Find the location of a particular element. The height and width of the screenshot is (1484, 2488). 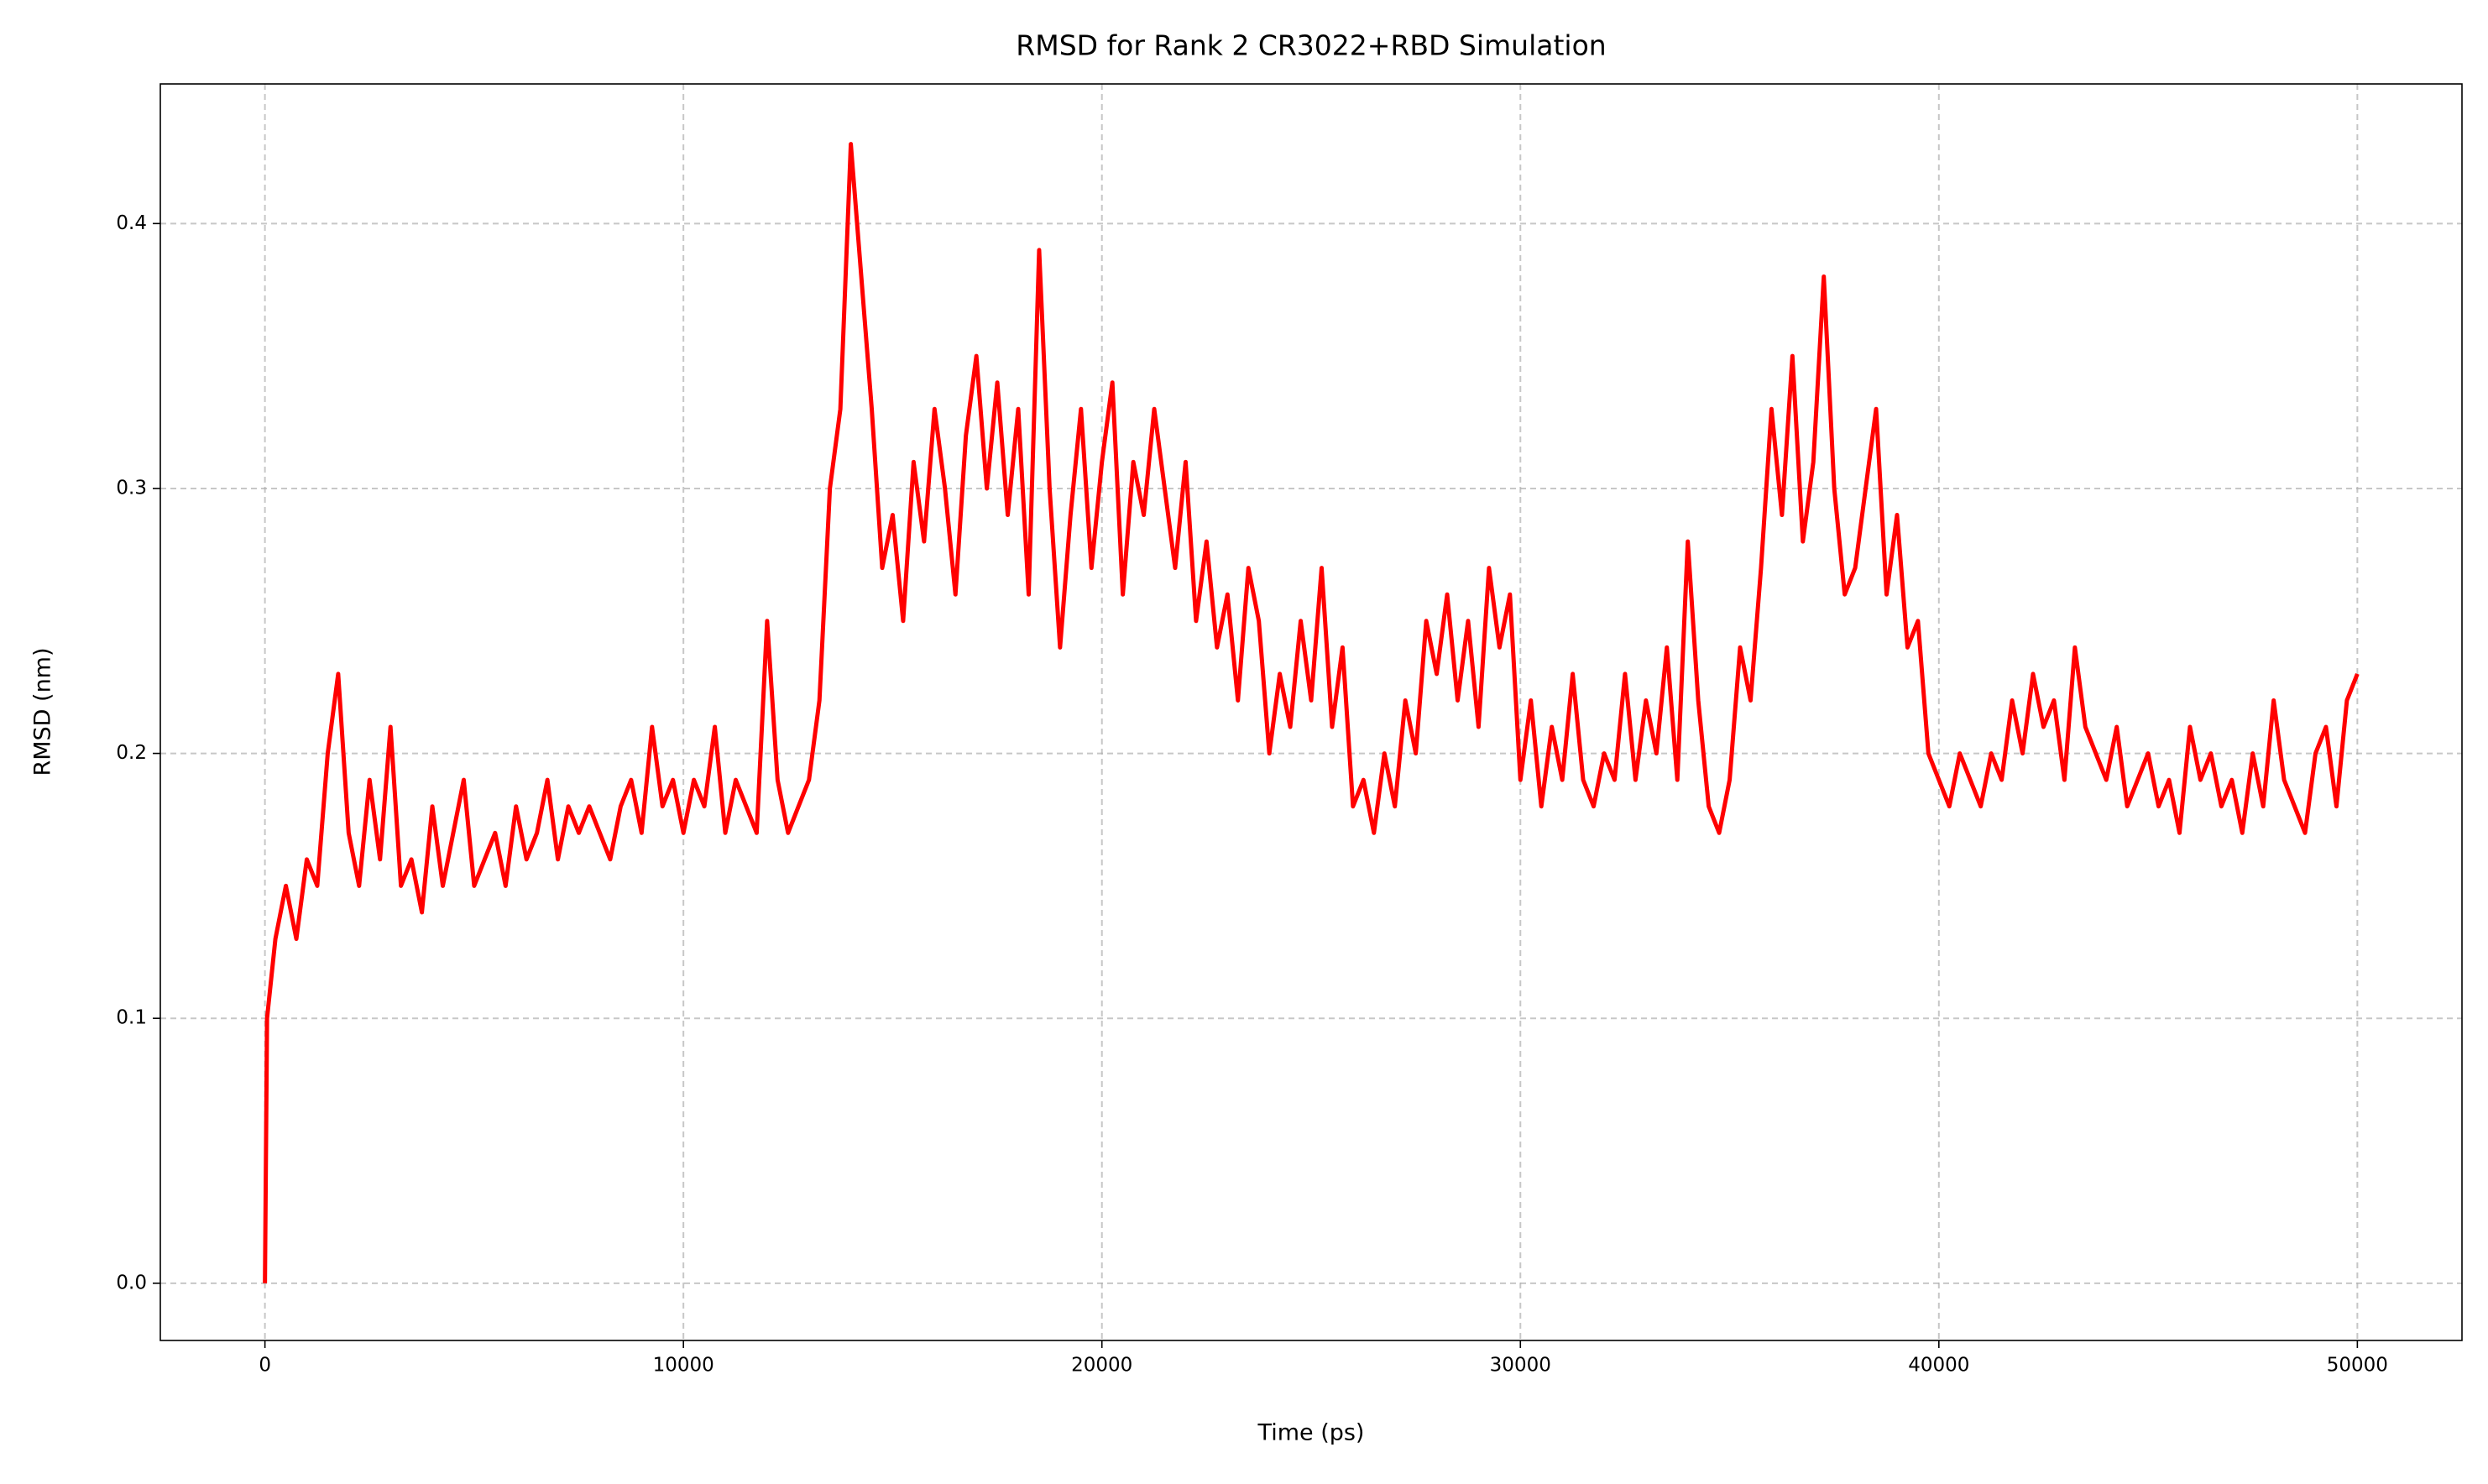

x-tick-label: 50000 is located at coordinates (2357, 1366).